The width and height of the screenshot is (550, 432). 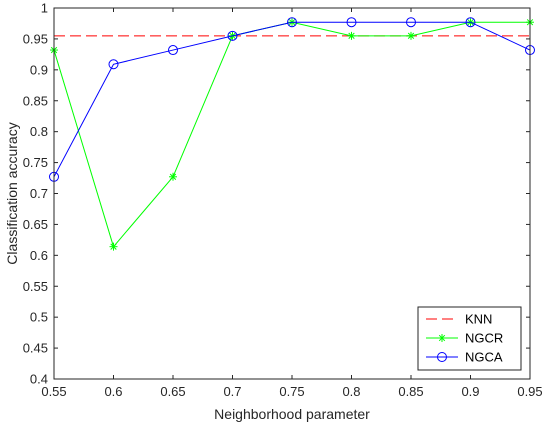 I want to click on x-tick-label: 0.75, so click(x=291, y=391).